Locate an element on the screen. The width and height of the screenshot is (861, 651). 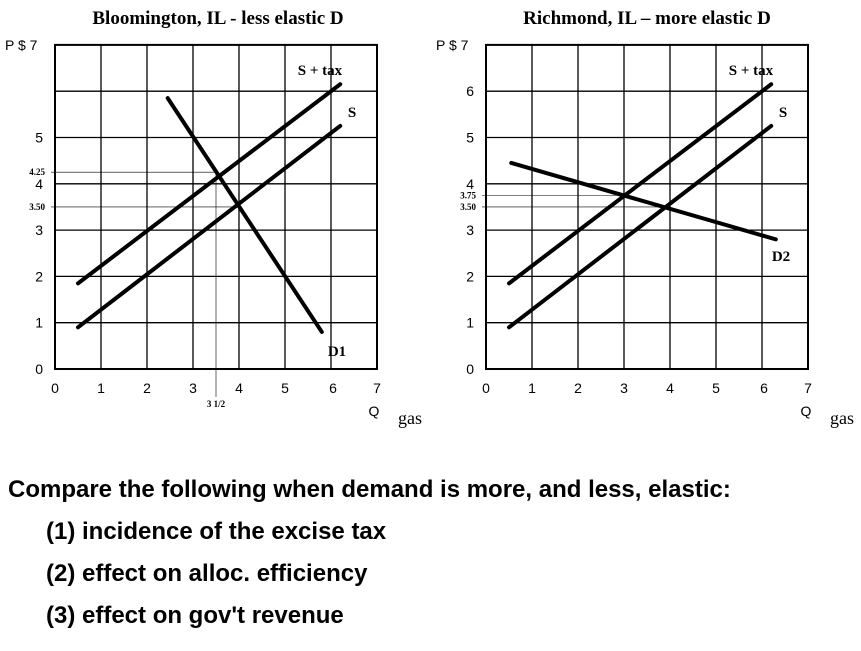
question-item-2: (2) effect on alloc. efficiency is located at coordinates (207, 573).